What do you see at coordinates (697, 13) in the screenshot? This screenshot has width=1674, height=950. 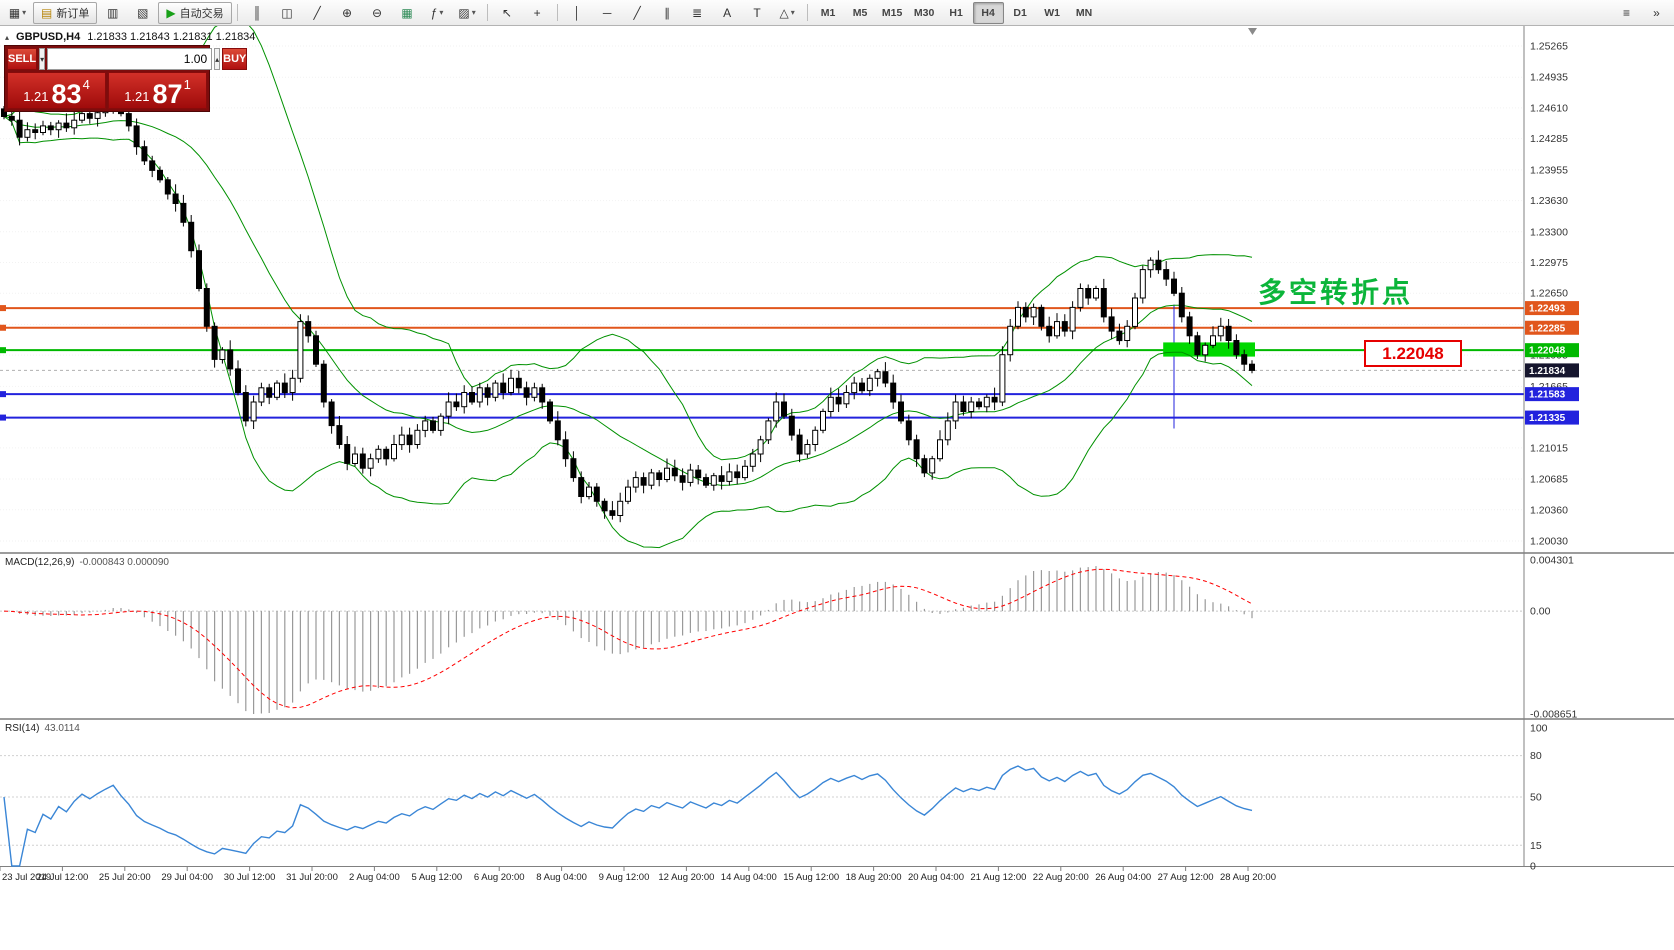 I see `fibonacci-button: ≣` at bounding box center [697, 13].